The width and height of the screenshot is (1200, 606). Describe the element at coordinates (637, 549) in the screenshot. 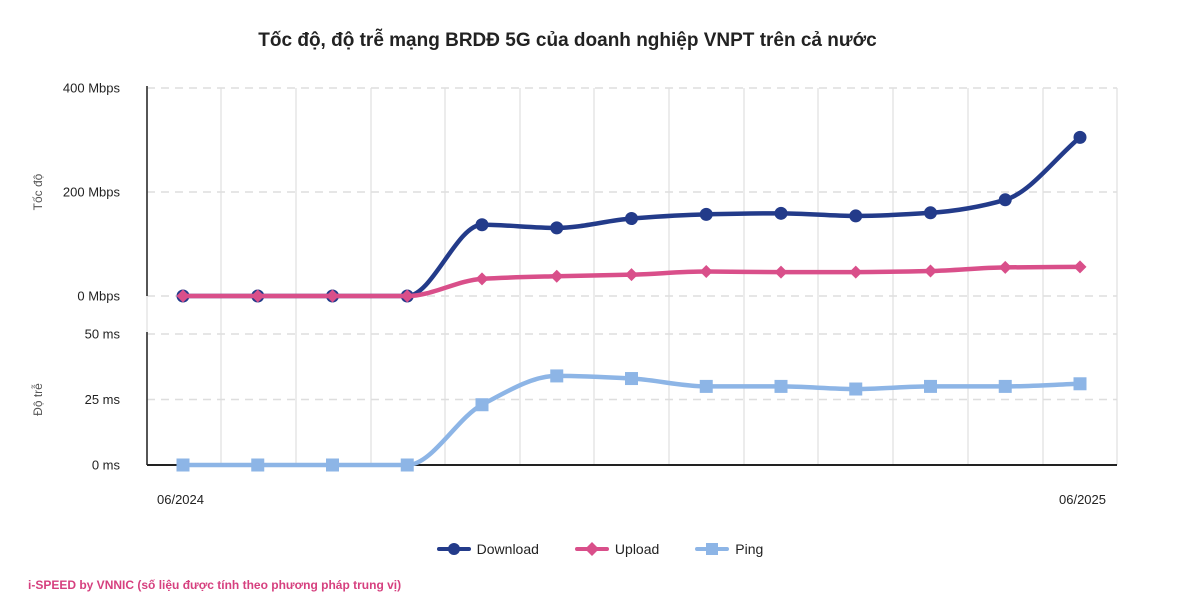

I see `legend-label: Upload` at that location.